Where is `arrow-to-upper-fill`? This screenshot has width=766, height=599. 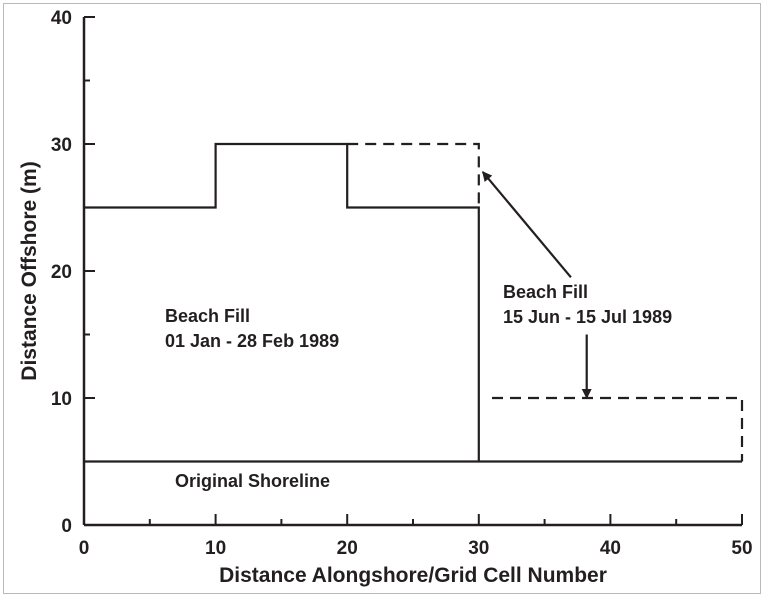 arrow-to-upper-fill is located at coordinates (526, 225).